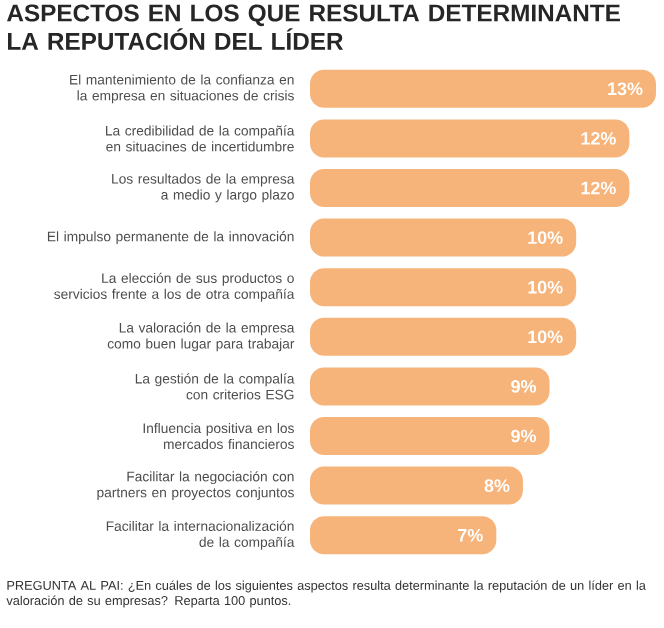 The image size is (664, 628). I want to click on chart-title: ASPECTOS EN LOS QUE RESULTA DETERMINANTE LA REPUTACIÓN DEL LÍDER, so click(313, 27).